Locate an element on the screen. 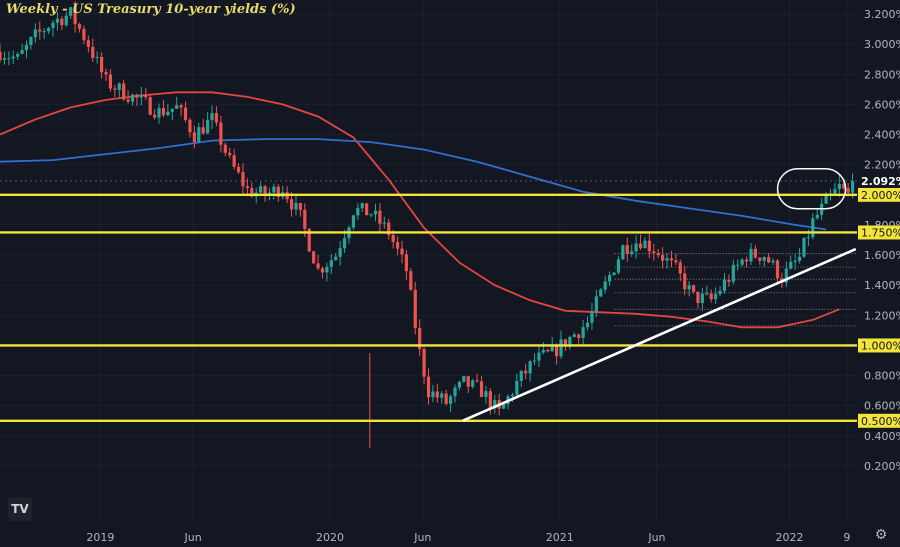 This screenshot has height=547, width=900. gear-icon: ⚙ is located at coordinates (881, 535).